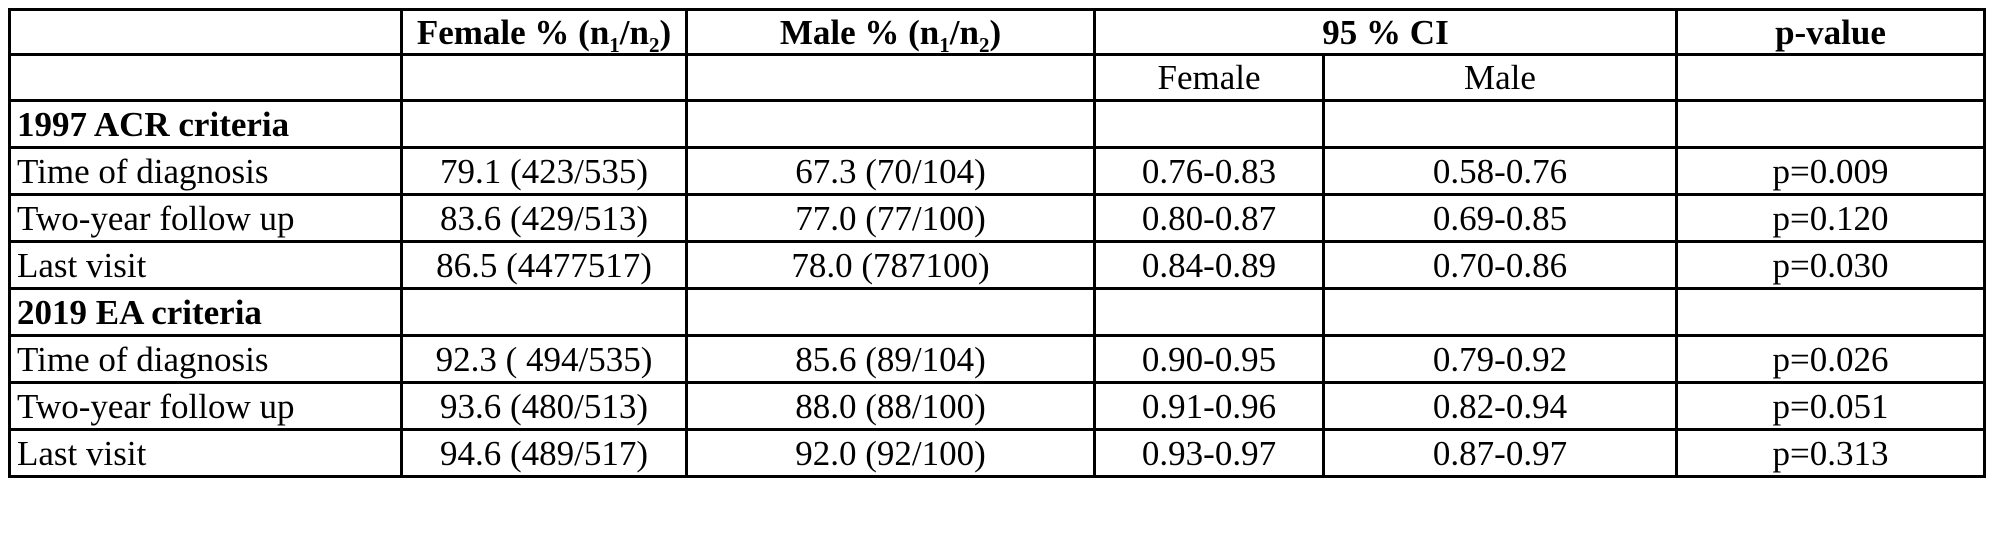 The width and height of the screenshot is (2000, 560). Describe the element at coordinates (1500, 171) in the screenshot. I see `cell-ci-male: 0.58-0.76` at that location.